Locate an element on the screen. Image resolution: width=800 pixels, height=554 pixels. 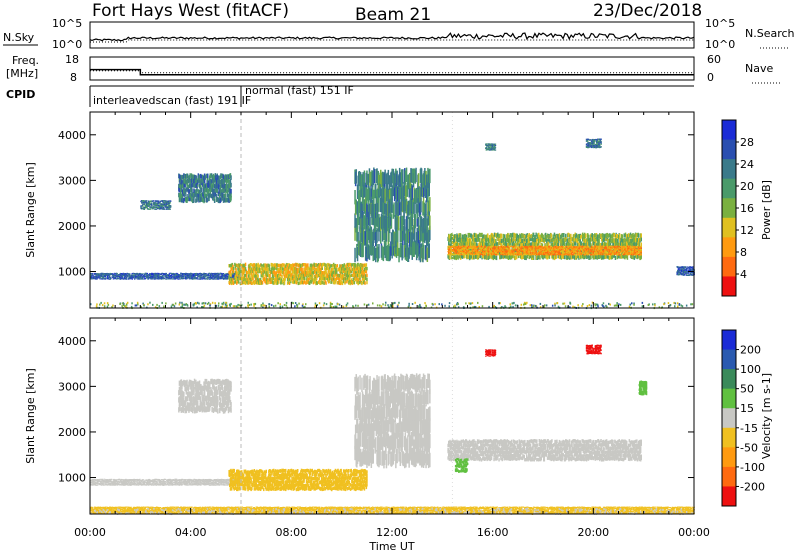
noise-panel-frame is located at coordinates (392, 35).